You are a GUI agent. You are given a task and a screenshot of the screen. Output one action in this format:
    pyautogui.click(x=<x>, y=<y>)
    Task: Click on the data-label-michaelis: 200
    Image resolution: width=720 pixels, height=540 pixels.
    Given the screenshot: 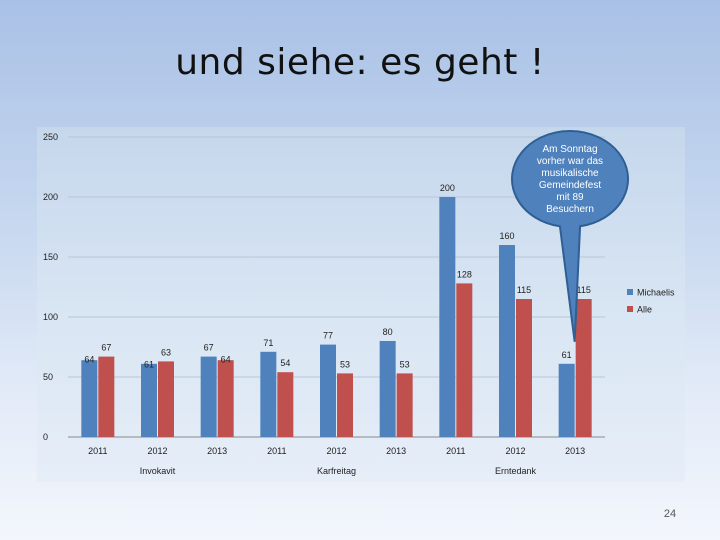 What is the action you would take?
    pyautogui.click(x=447, y=188)
    